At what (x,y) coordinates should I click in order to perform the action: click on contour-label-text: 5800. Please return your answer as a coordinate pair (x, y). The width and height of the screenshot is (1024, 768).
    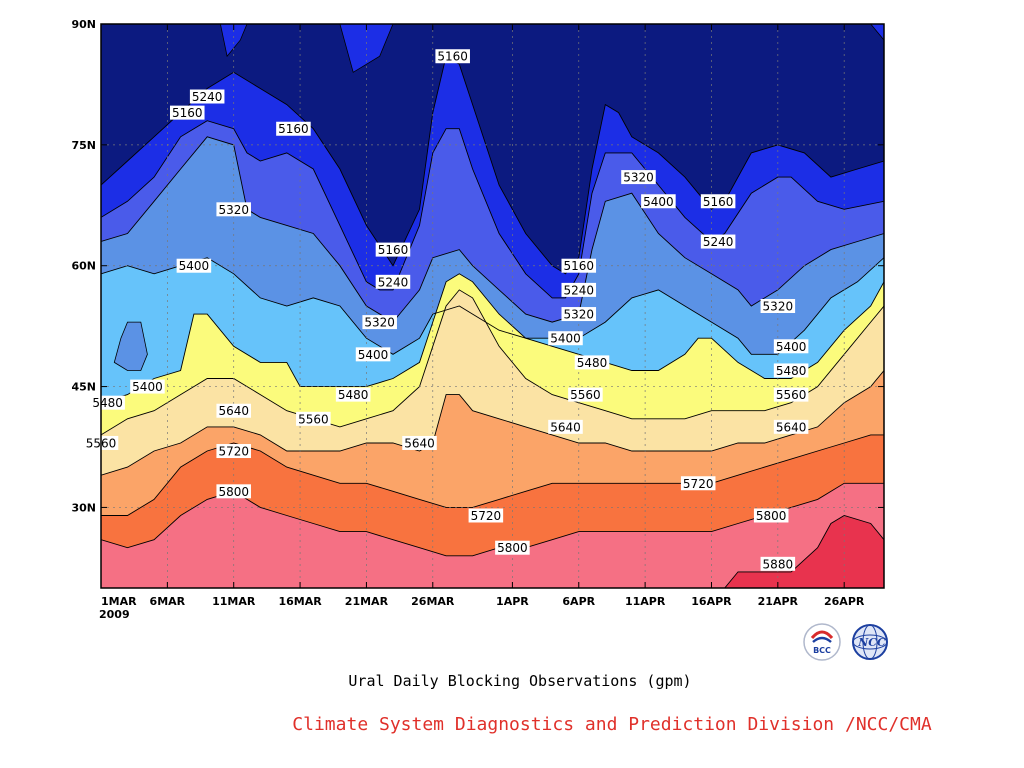
    Looking at the image, I should click on (512, 548).